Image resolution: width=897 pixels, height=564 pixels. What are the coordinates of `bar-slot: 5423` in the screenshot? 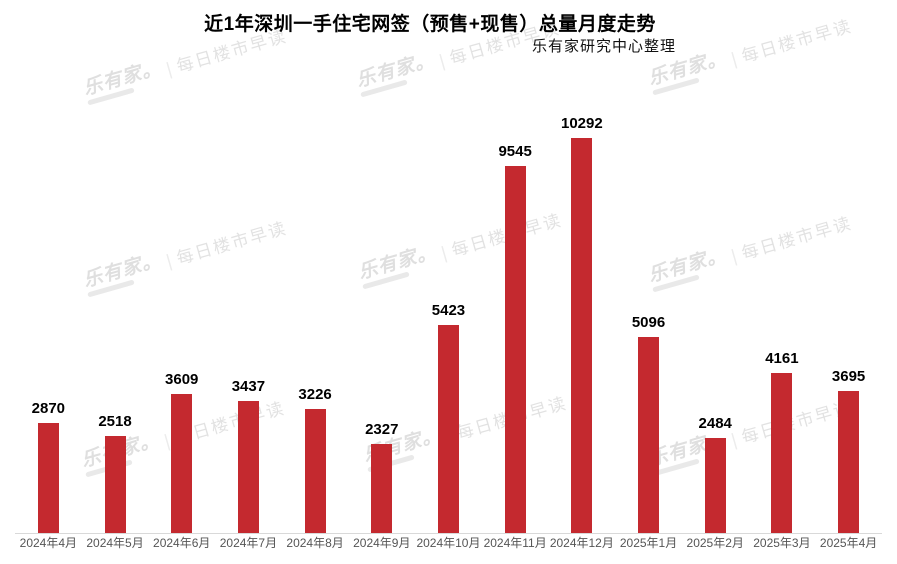 It's located at (448, 266).